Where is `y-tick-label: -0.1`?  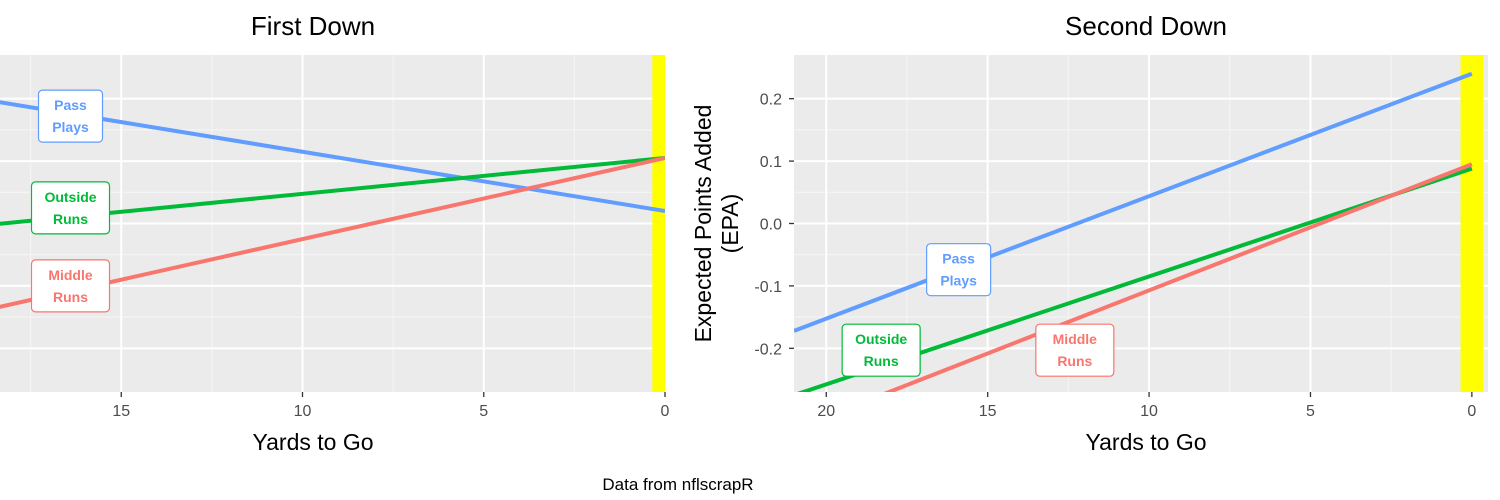
y-tick-label: -0.1 is located at coordinates (768, 287).